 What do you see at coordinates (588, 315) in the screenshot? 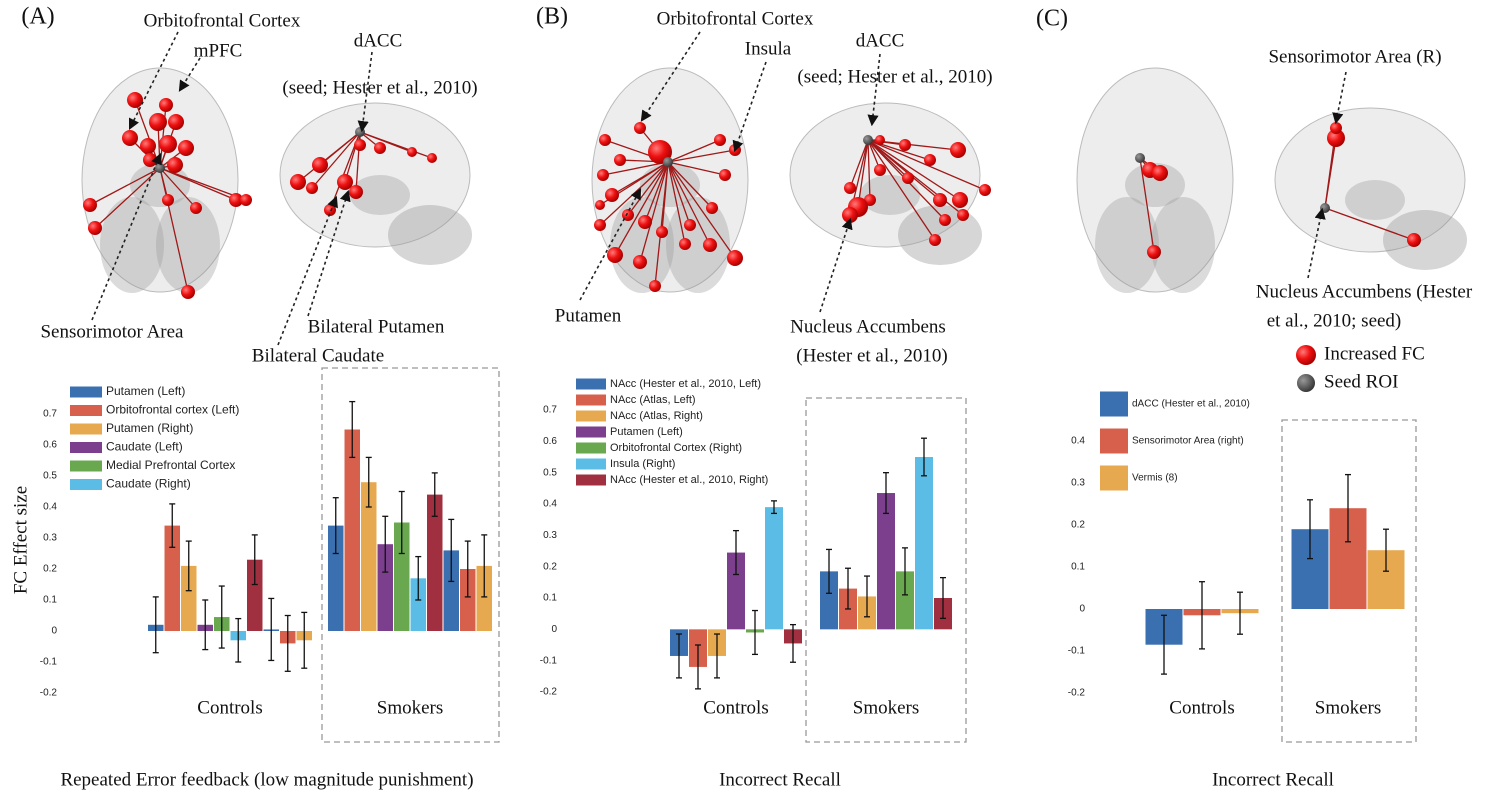
I see `annotation: Putamen` at bounding box center [588, 315].